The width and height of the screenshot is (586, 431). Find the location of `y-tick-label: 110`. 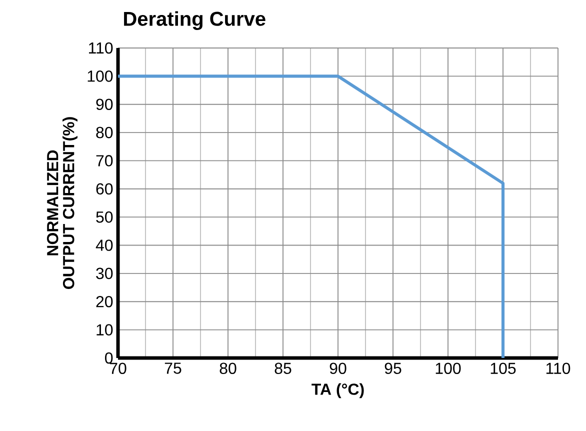

y-tick-label: 110 is located at coordinates (101, 48).